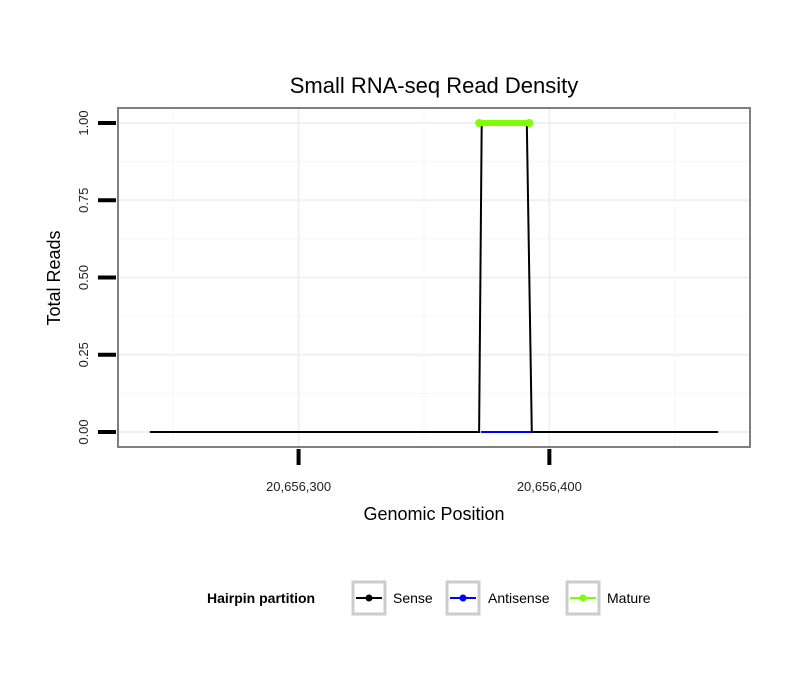 This screenshot has height=690, width=810. Describe the element at coordinates (433, 514) in the screenshot. I see `x-axis-label: Genomic Position` at that location.